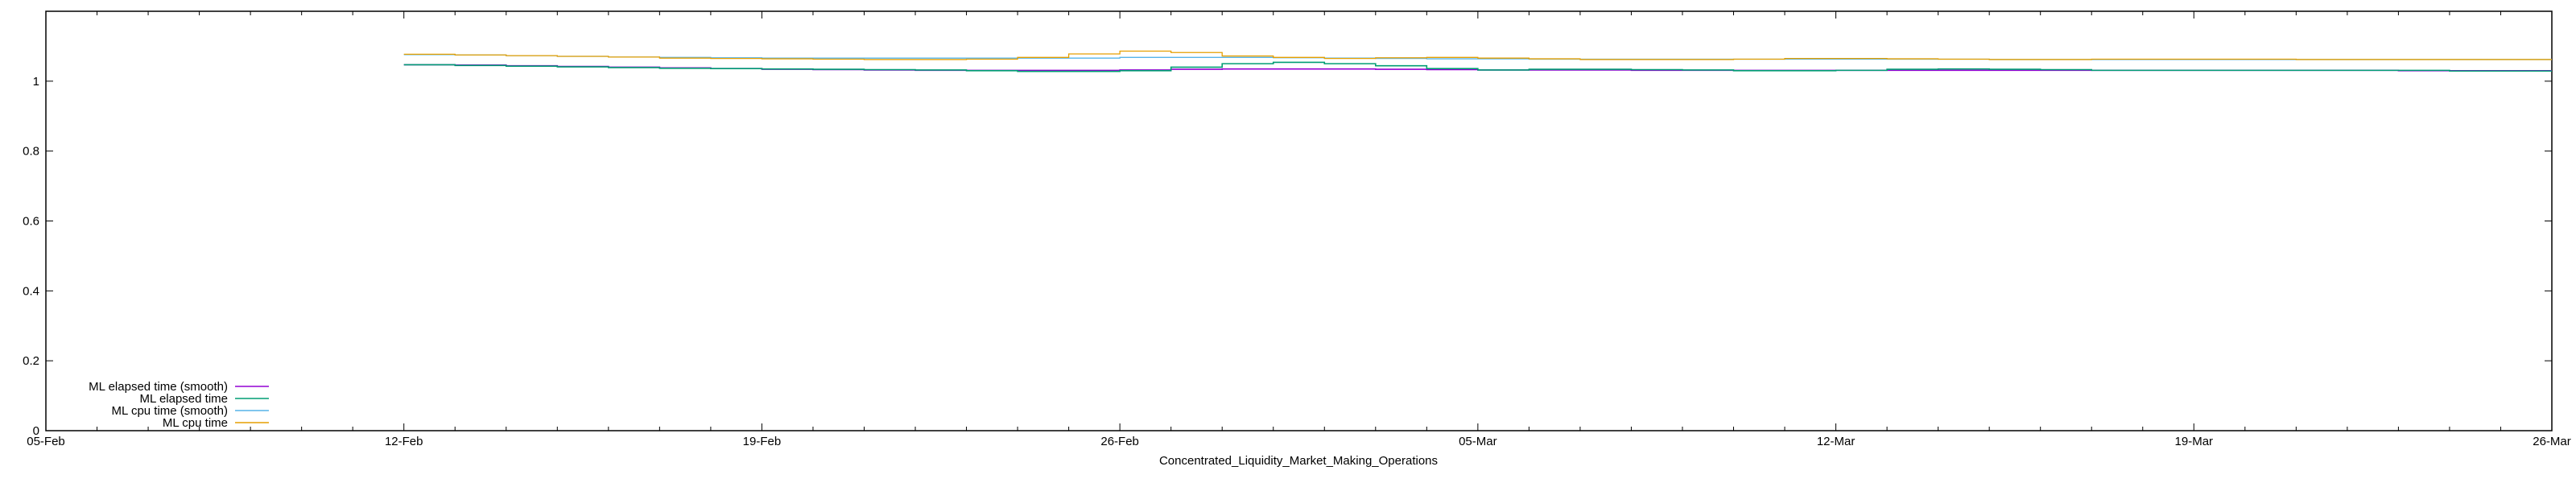 Image resolution: width=2576 pixels, height=483 pixels. Describe the element at coordinates (195, 423) in the screenshot. I see `legend-label: ML cpu time` at that location.